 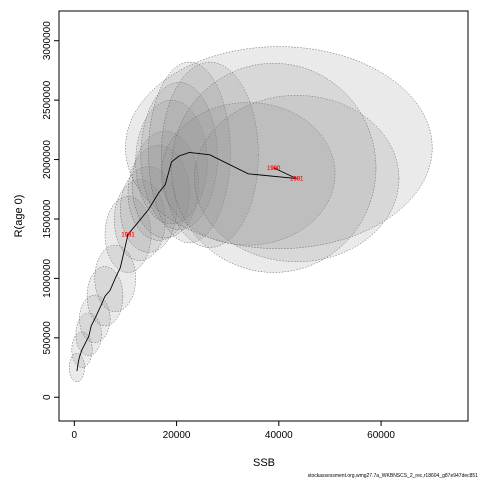 I want to click on y-tick-label: 2000000, so click(x=47, y=159).